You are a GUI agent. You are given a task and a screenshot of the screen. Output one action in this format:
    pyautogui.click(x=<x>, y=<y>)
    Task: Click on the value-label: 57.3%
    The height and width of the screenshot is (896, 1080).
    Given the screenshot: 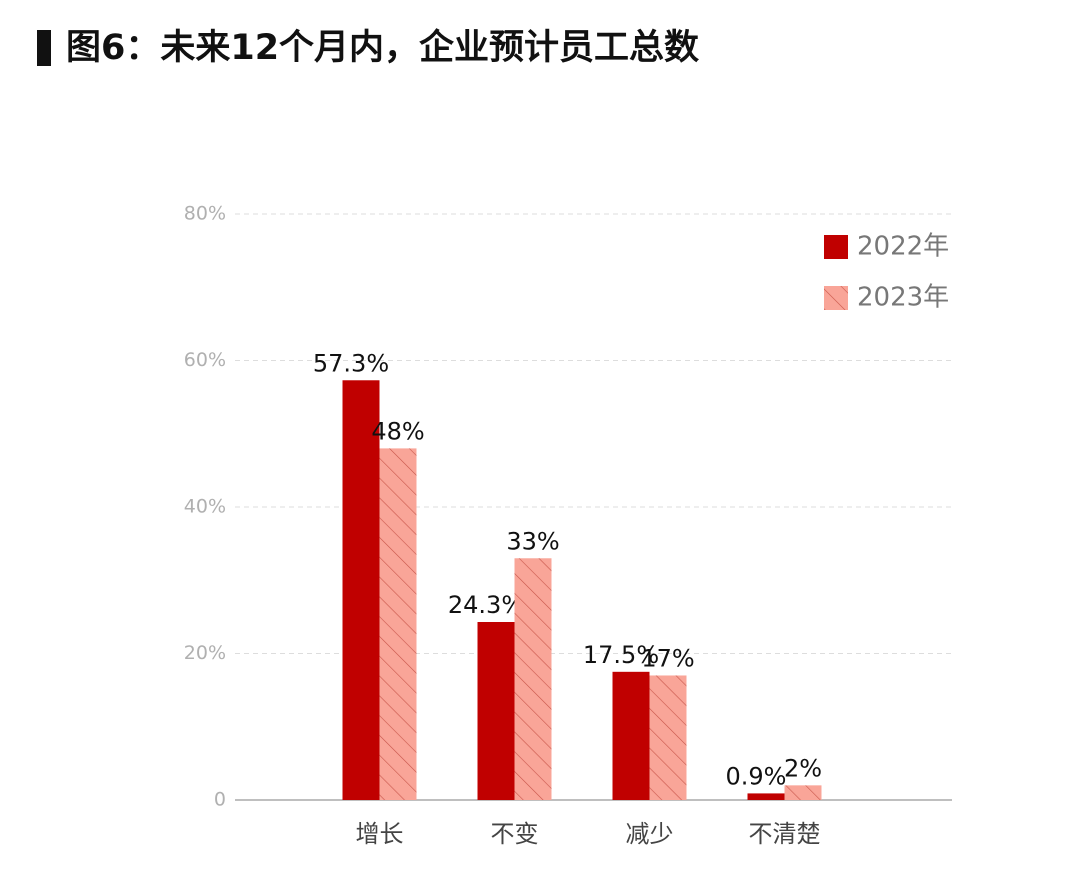 What is the action you would take?
    pyautogui.click(x=351, y=363)
    